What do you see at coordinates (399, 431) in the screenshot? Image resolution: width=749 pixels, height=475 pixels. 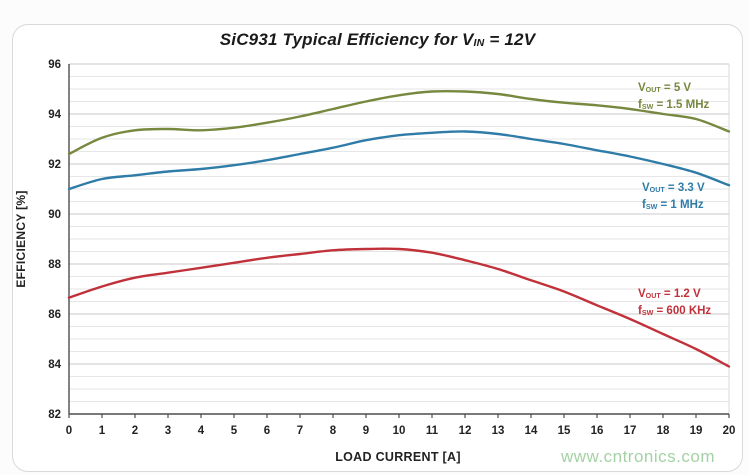 I see `x-tick-label: 10` at bounding box center [399, 431].